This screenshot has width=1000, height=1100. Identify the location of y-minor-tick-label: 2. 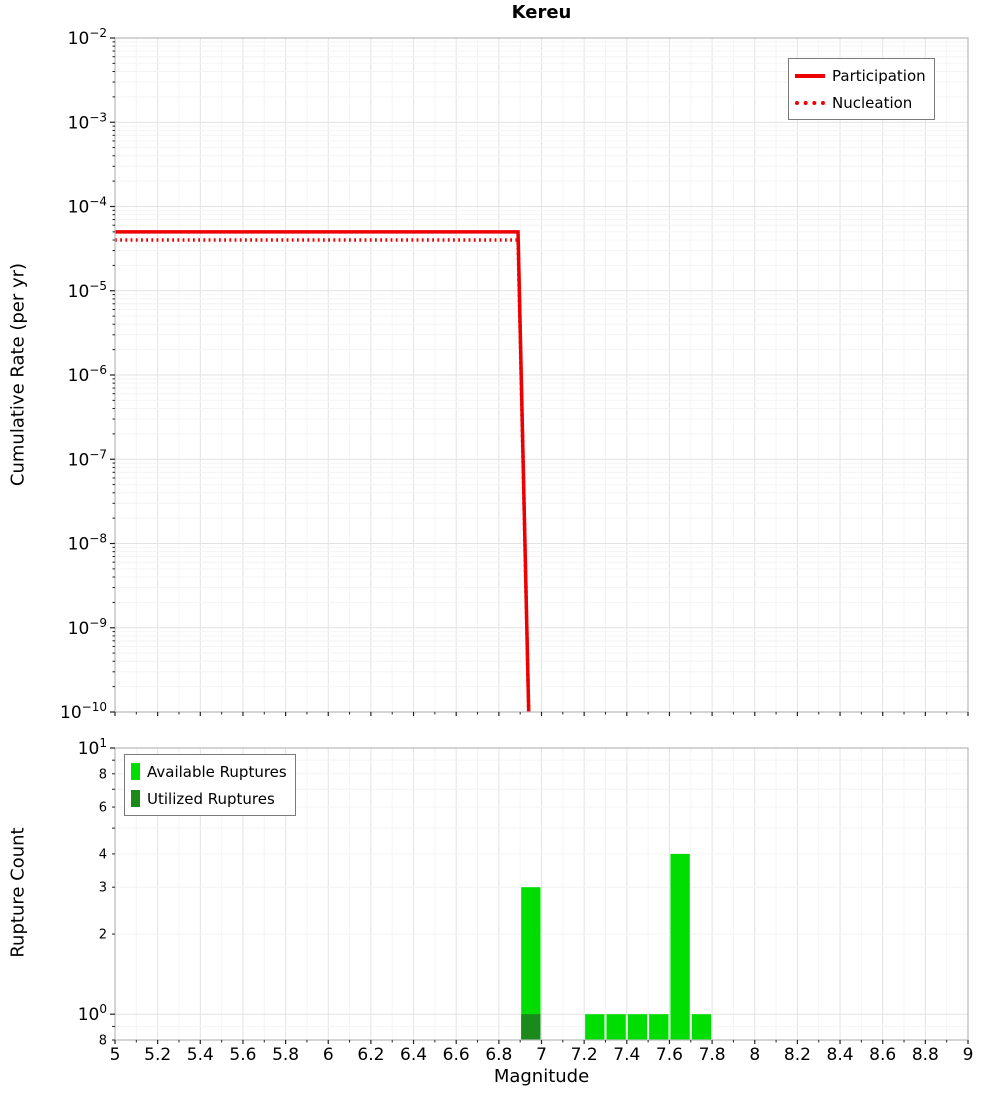
(103, 935).